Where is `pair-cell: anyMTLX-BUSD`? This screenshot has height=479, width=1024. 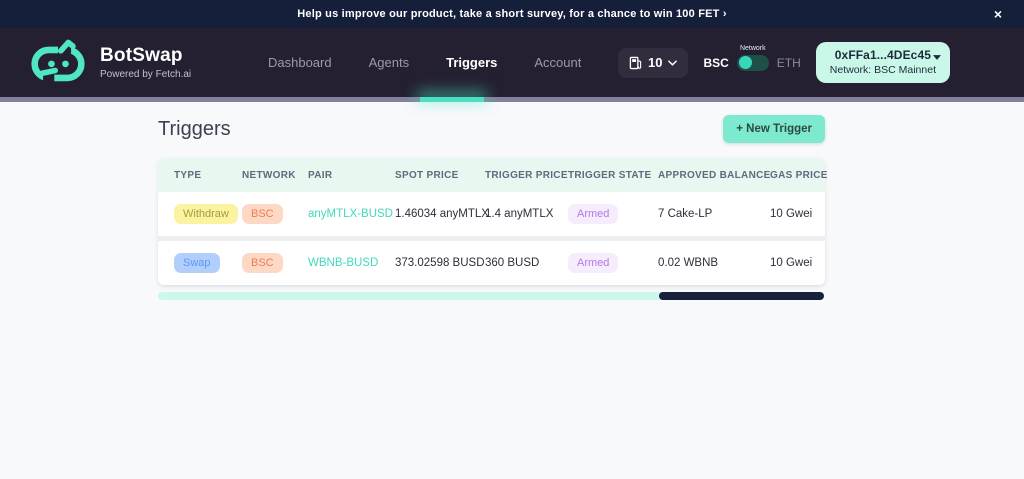 pair-cell: anyMTLX-BUSD is located at coordinates (350, 214).